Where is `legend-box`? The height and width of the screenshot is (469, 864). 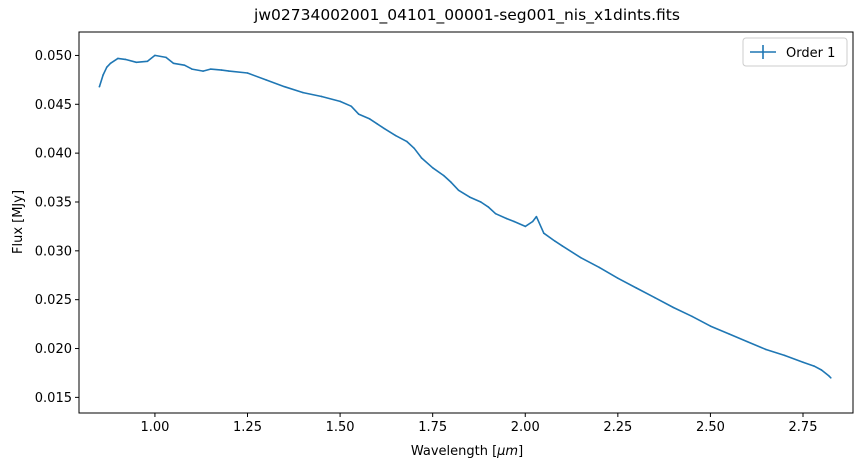
legend-box is located at coordinates (795, 52).